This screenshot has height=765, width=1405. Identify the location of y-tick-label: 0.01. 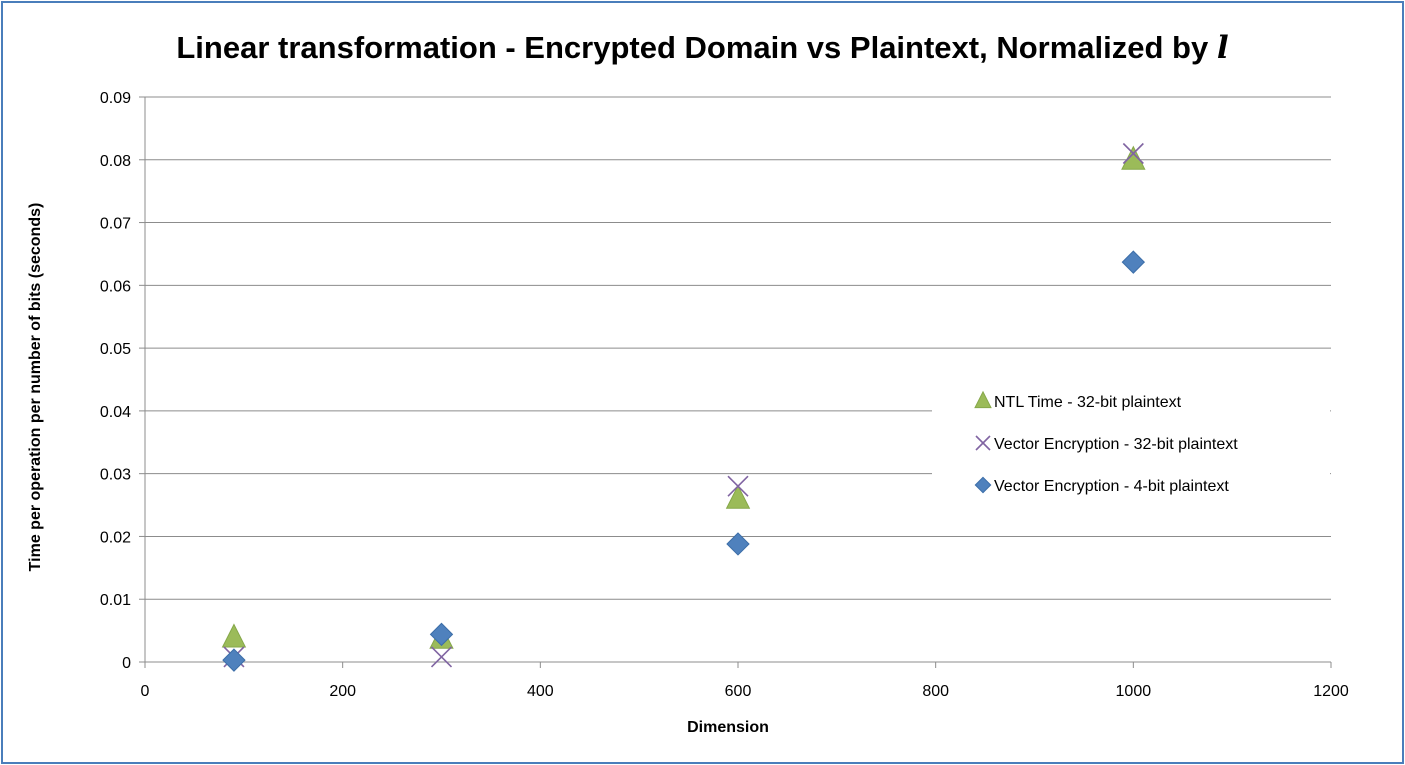
(115, 600).